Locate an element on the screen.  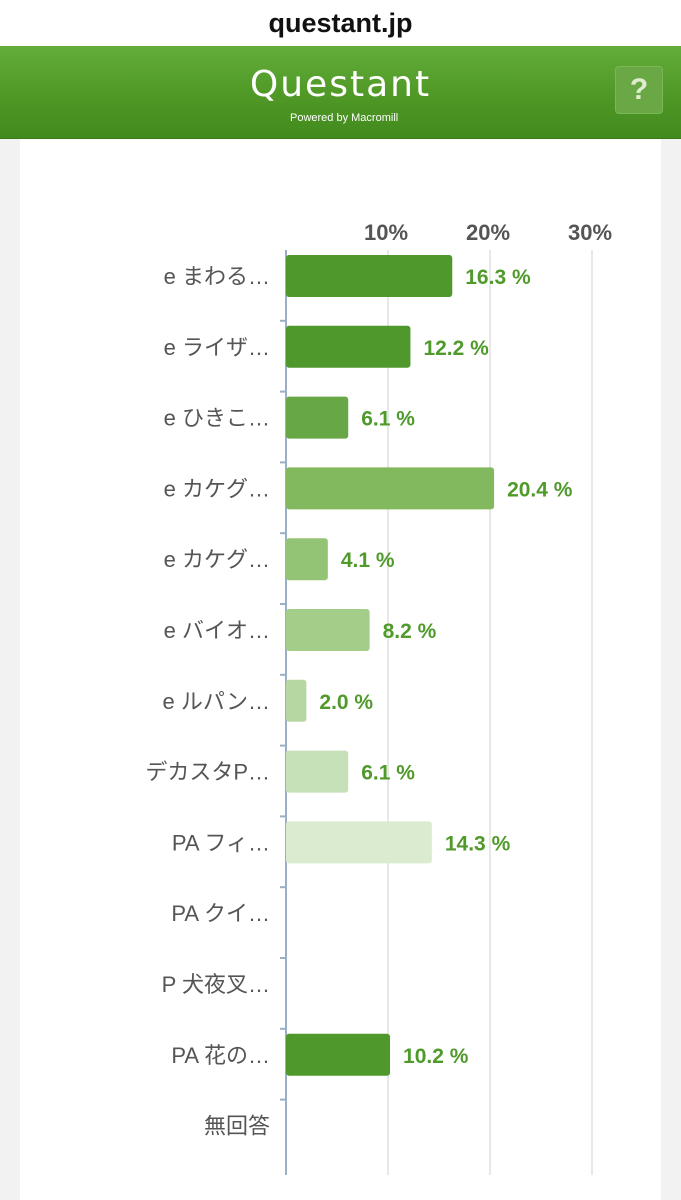
questant-logo: Questant Powered by Macromill is located at coordinates (340, 94).